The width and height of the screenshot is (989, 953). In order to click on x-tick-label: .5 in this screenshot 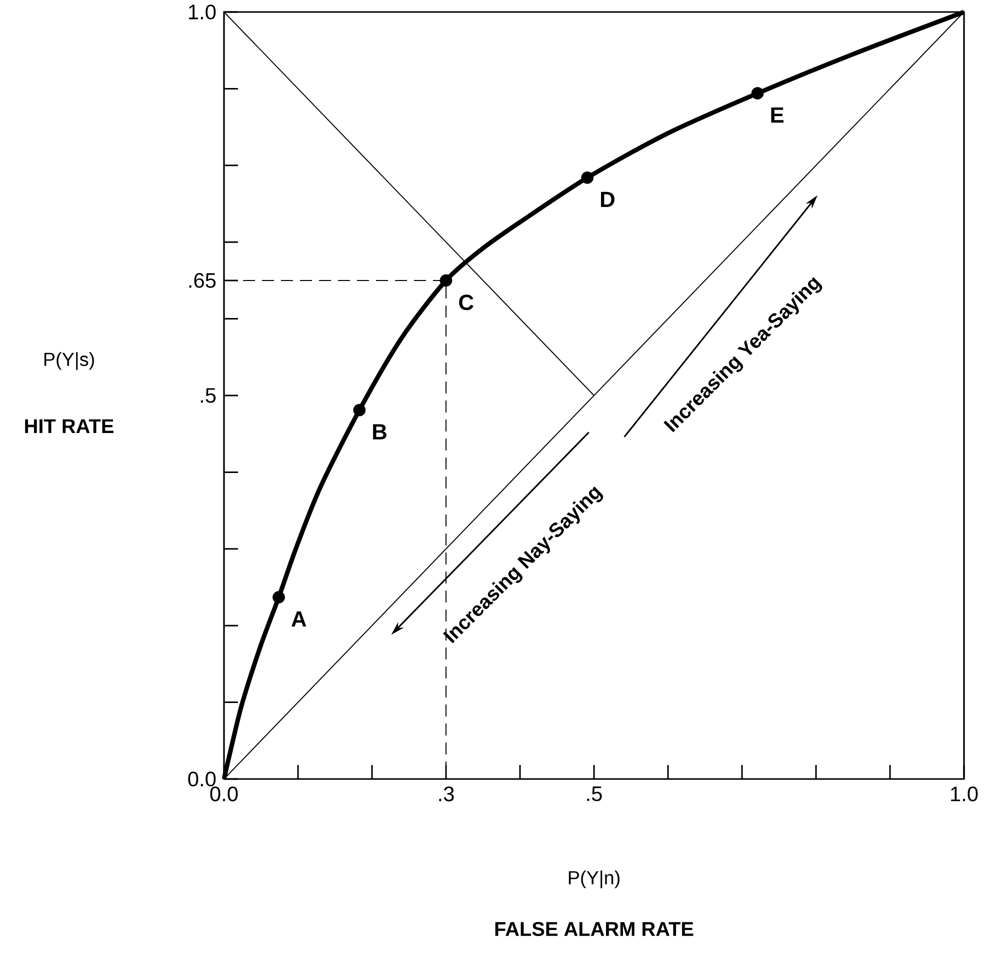, I will do `click(594, 794)`.